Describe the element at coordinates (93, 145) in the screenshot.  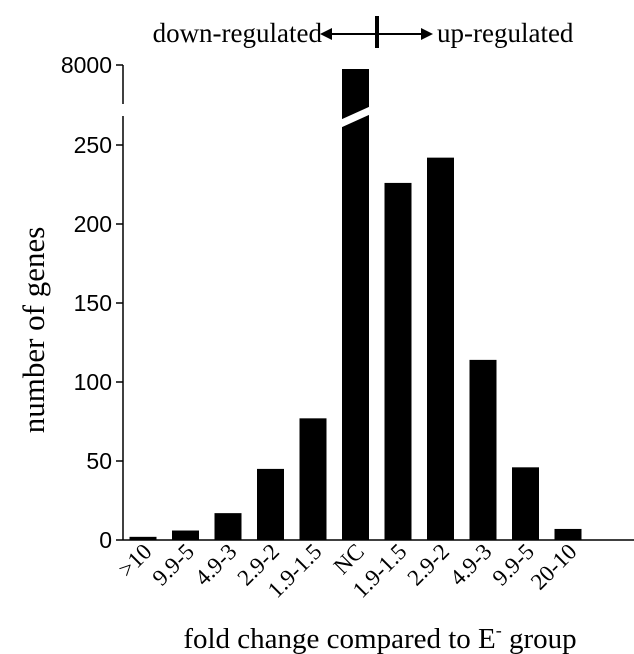
I see `y-tick-label: 250` at that location.